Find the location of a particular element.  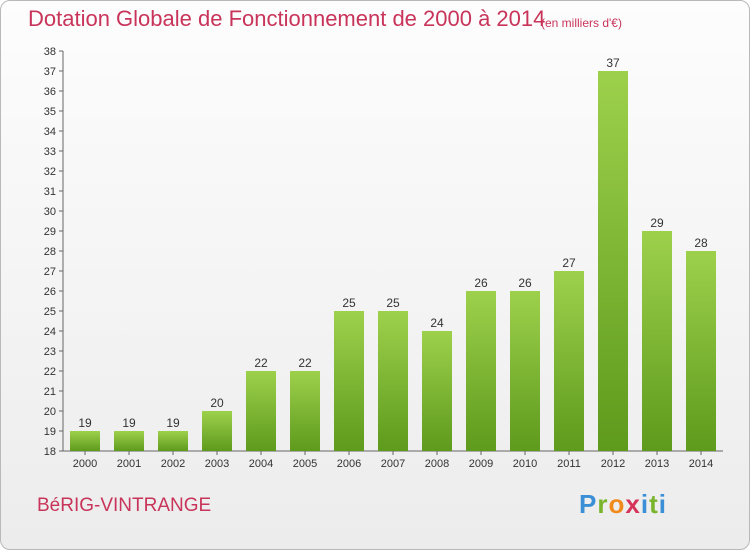

y-tick-label: 18 is located at coordinates (50, 452).